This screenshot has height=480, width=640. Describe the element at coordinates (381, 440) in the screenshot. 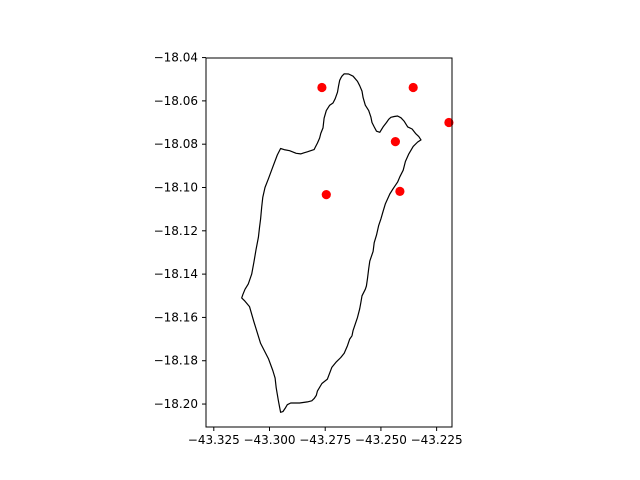

I see `x-tick-label: −43.250` at that location.